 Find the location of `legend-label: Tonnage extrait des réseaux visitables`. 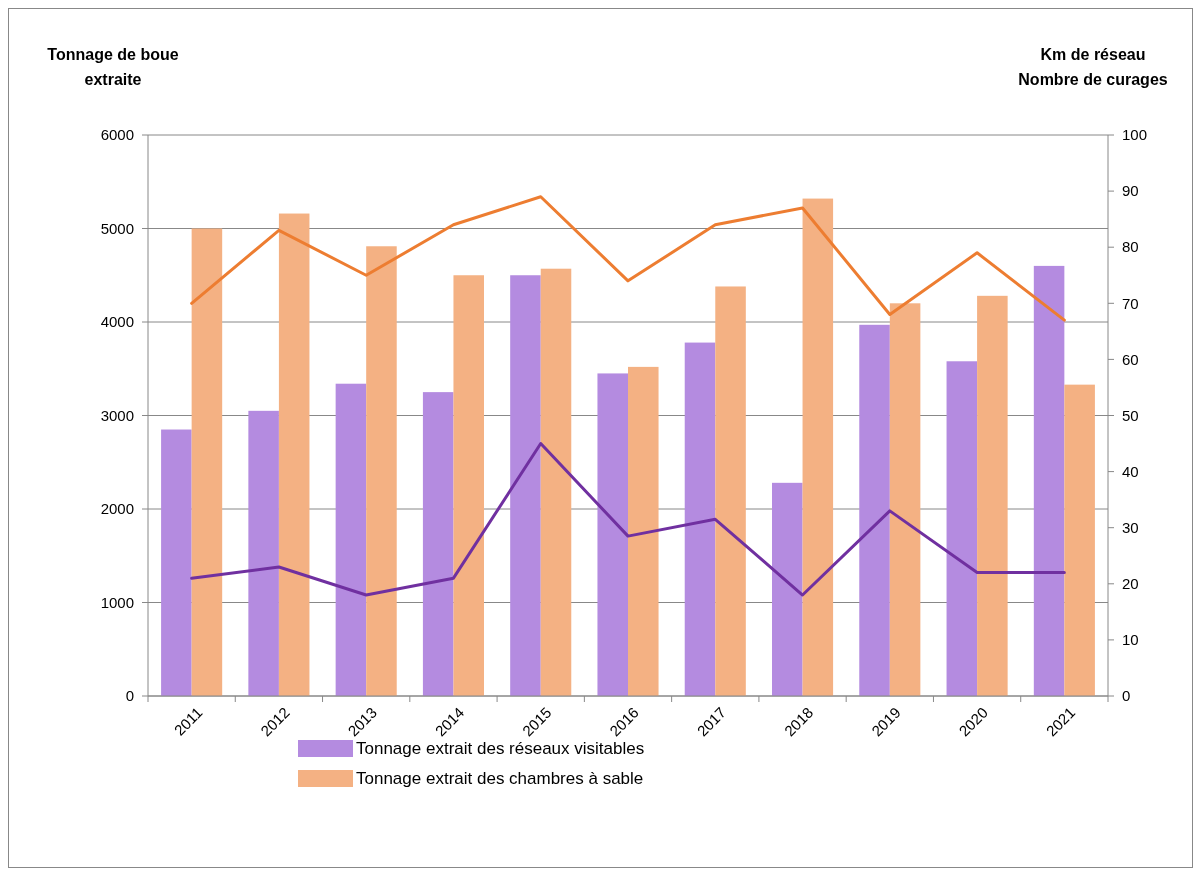

legend-label: Tonnage extrait des réseaux visitables is located at coordinates (500, 748).